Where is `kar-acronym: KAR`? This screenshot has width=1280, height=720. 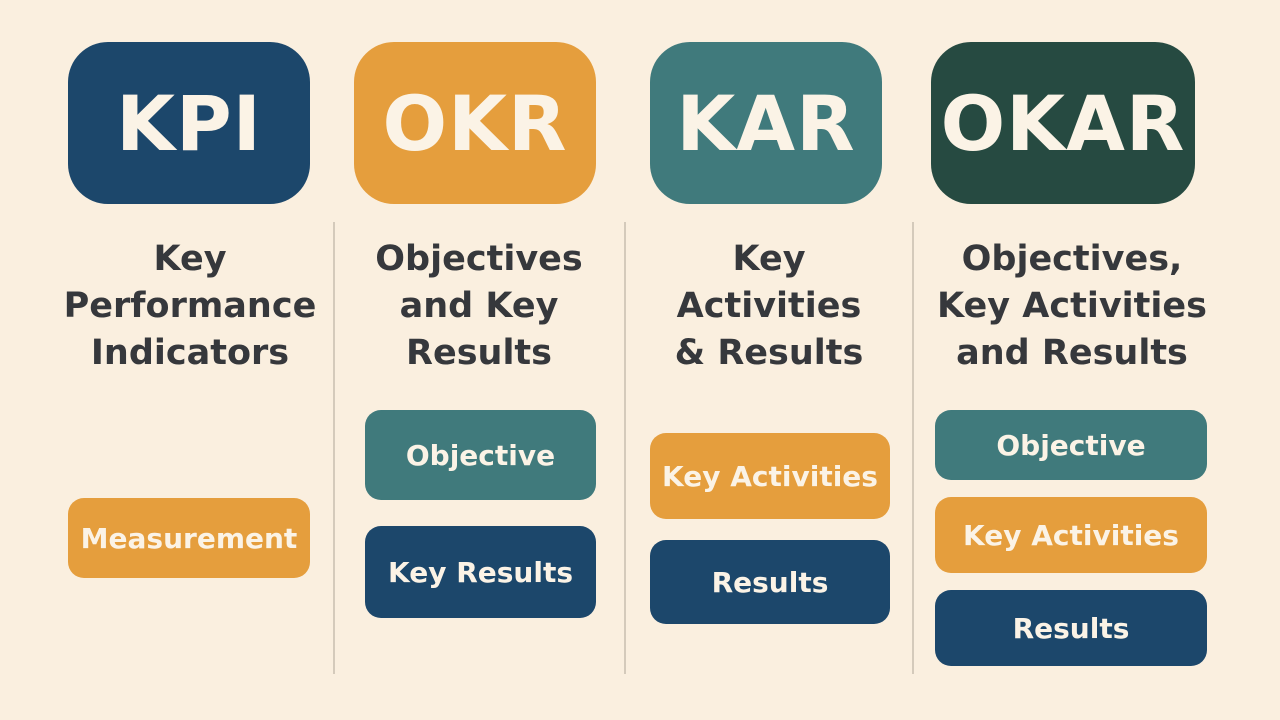 kar-acronym: KAR is located at coordinates (766, 123).